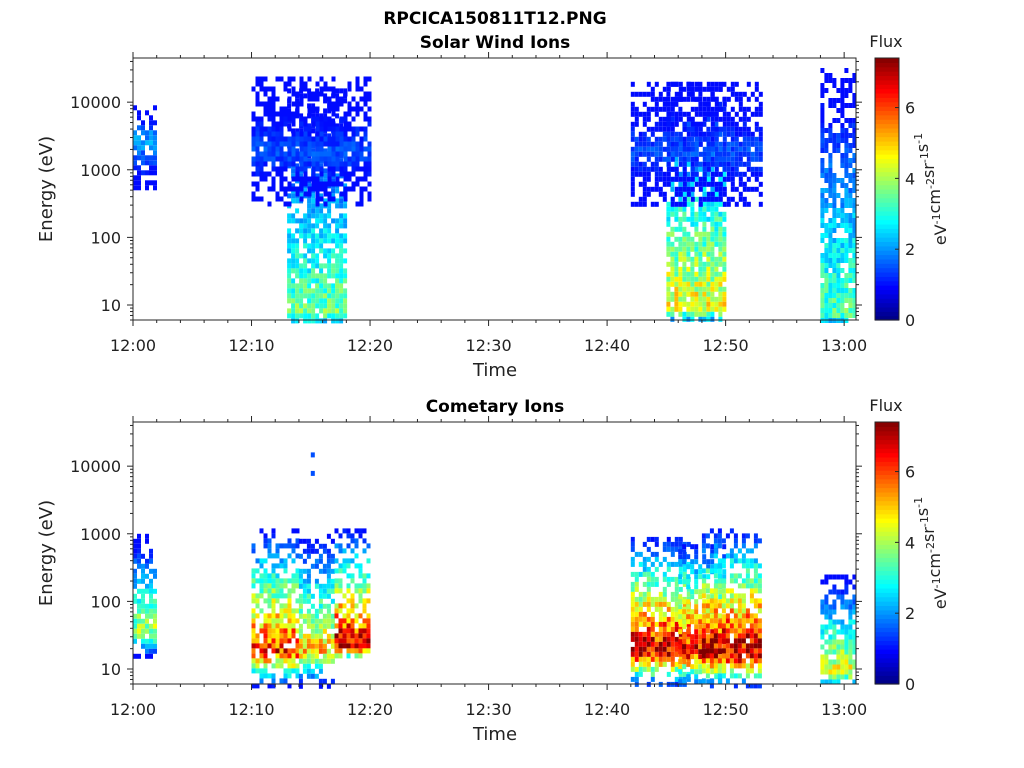  Describe the element at coordinates (46, 189) in the screenshot. I see `y-axis-label: Energy (eV)` at that location.